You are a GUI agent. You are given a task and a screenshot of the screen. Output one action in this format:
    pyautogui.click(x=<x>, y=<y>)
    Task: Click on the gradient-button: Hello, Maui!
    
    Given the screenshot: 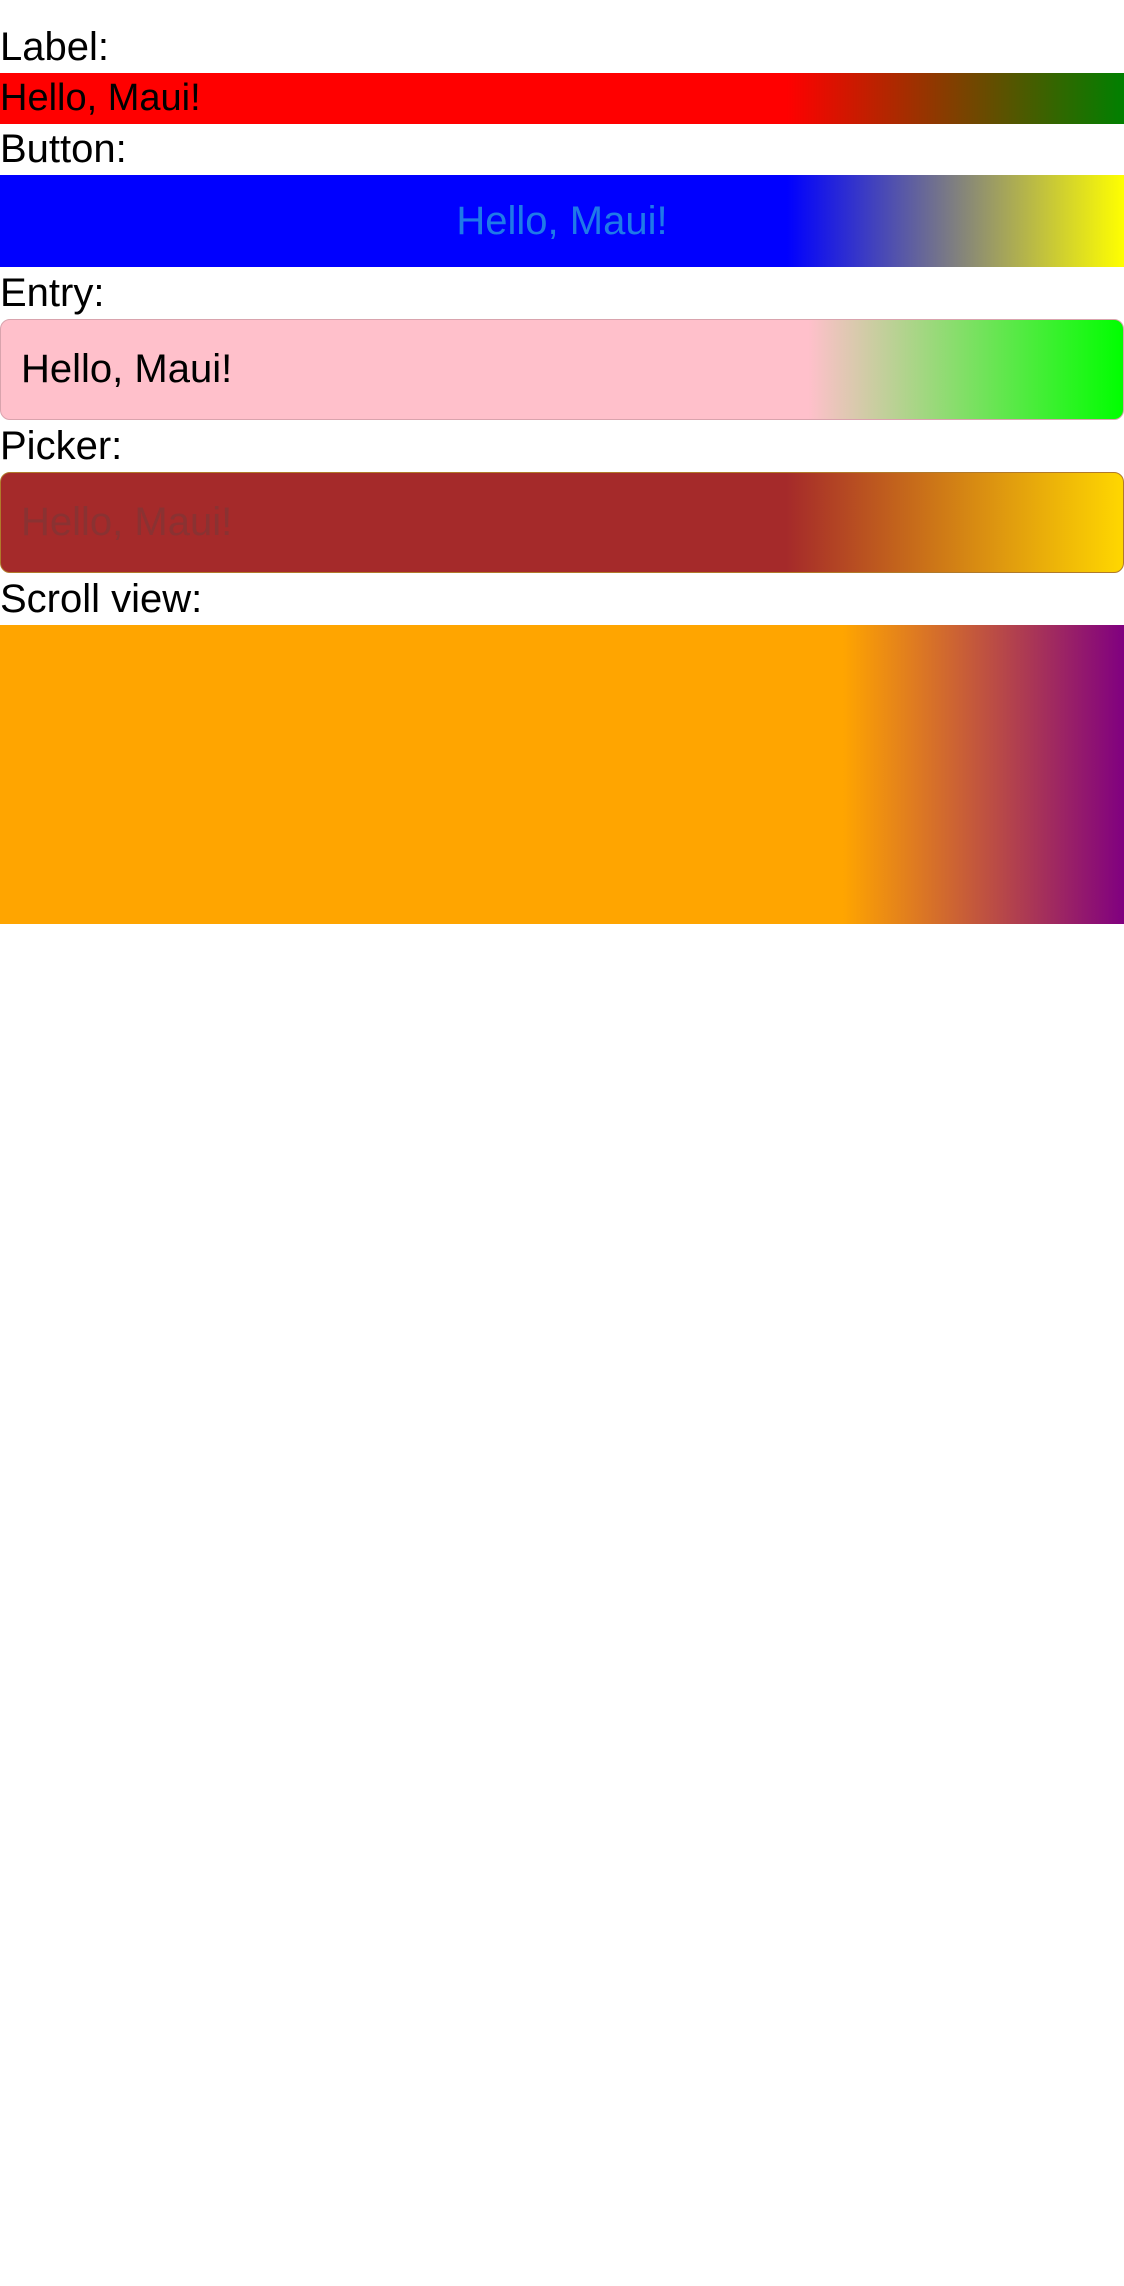 What is the action you would take?
    pyautogui.click(x=562, y=221)
    